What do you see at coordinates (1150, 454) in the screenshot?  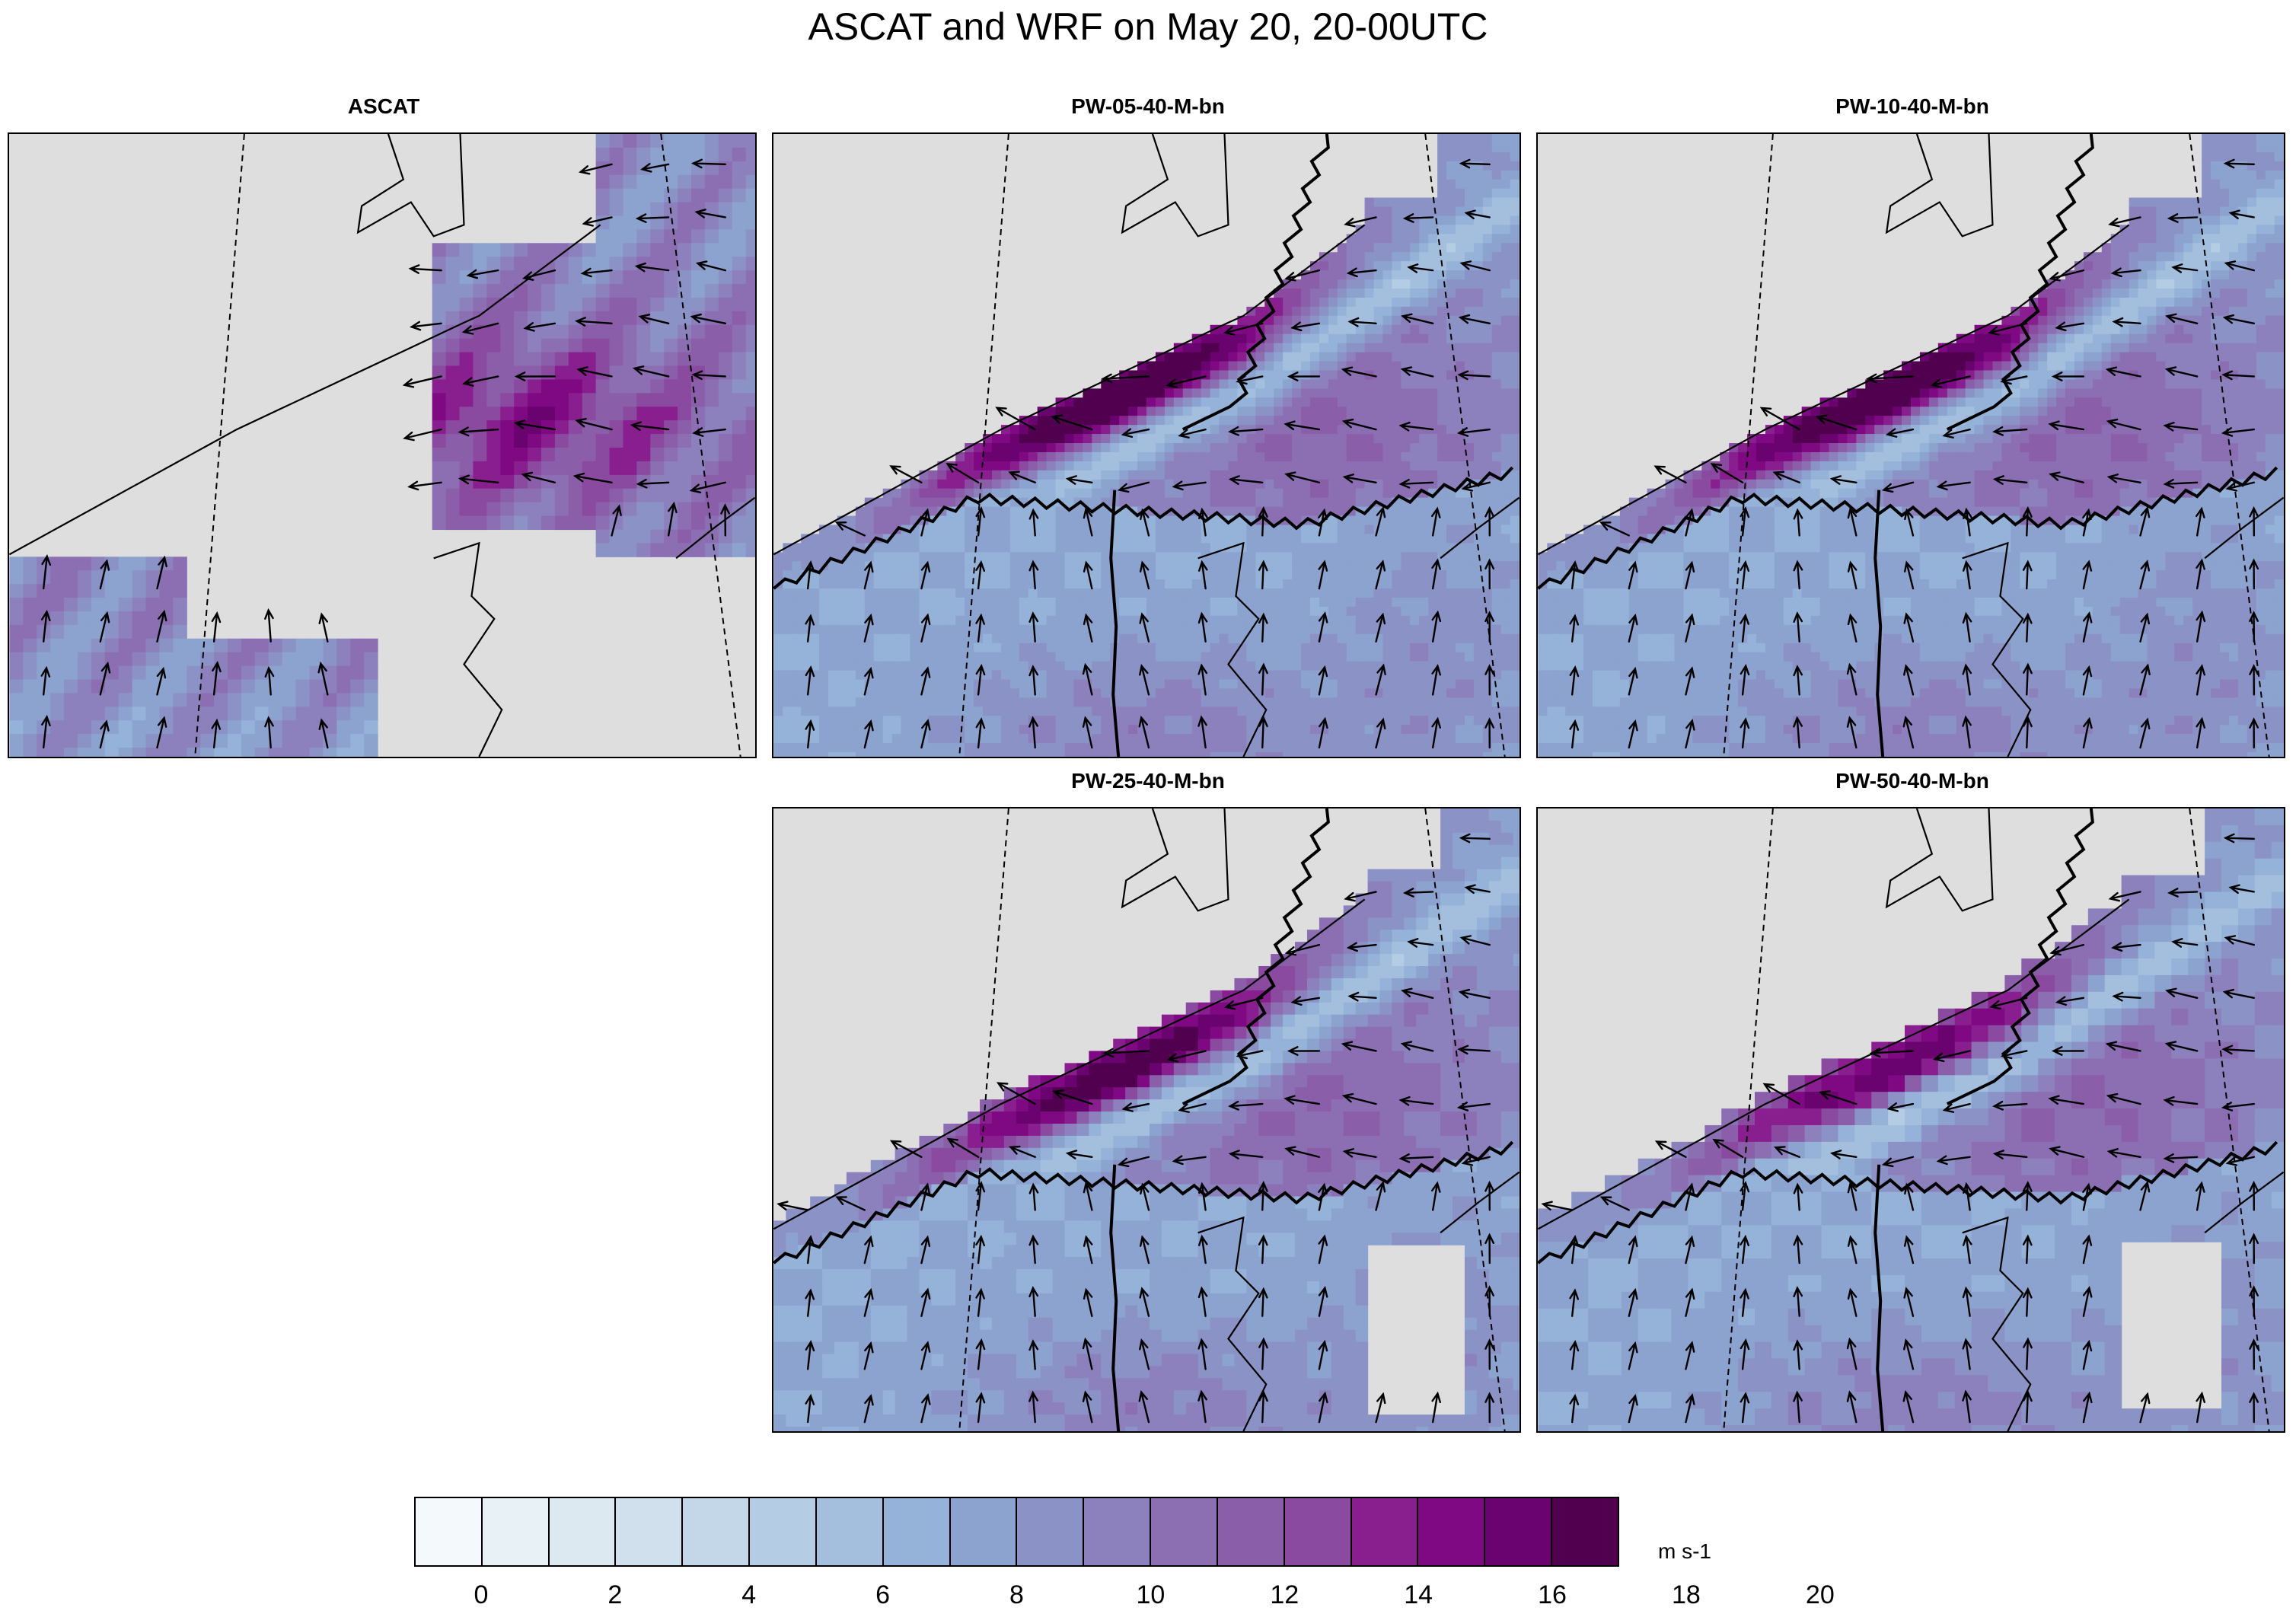 I see `wind-vectors` at bounding box center [1150, 454].